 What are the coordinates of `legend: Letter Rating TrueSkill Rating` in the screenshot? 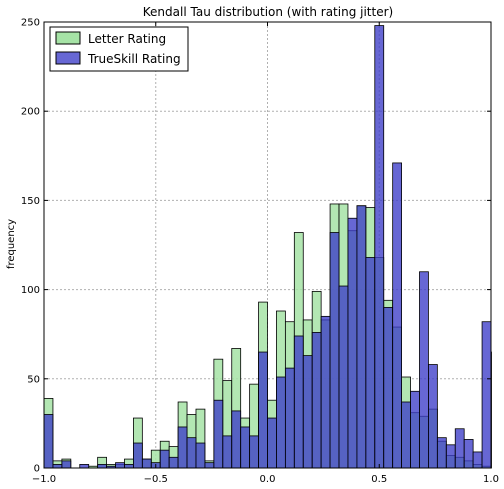 It's located at (119, 49).